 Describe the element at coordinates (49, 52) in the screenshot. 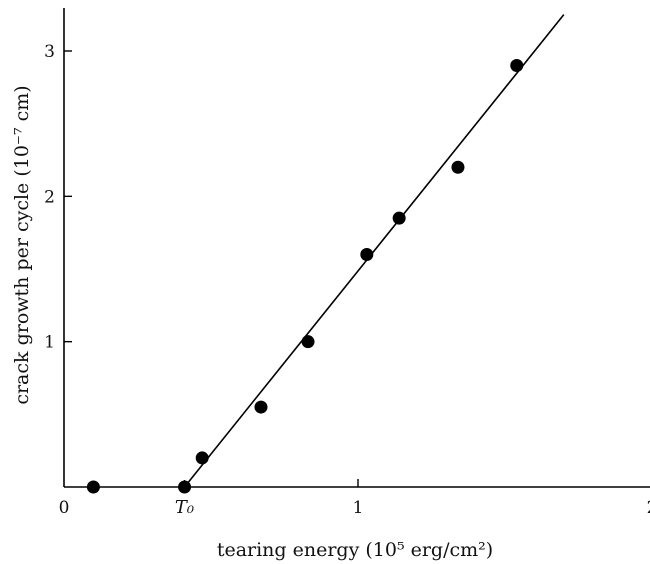

I see `y-tick-label: 3` at that location.